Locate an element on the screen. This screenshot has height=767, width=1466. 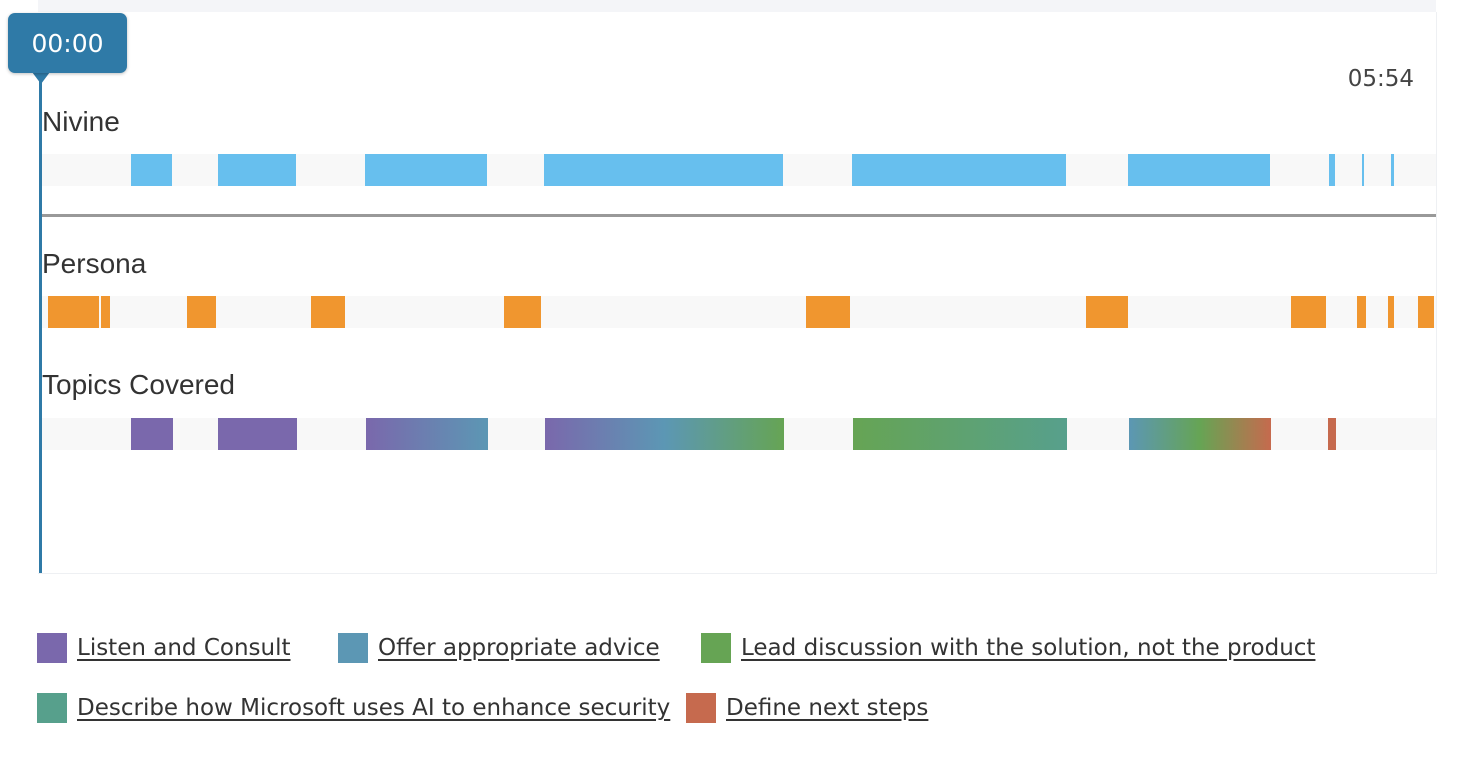
playhead-time-bubble: 00:00 is located at coordinates (67, 43).